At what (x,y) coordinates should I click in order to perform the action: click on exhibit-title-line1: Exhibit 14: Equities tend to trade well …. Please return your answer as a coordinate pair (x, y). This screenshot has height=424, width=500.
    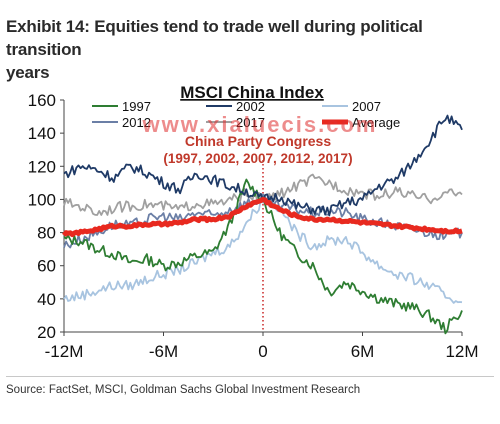
    Looking at the image, I should click on (214, 38).